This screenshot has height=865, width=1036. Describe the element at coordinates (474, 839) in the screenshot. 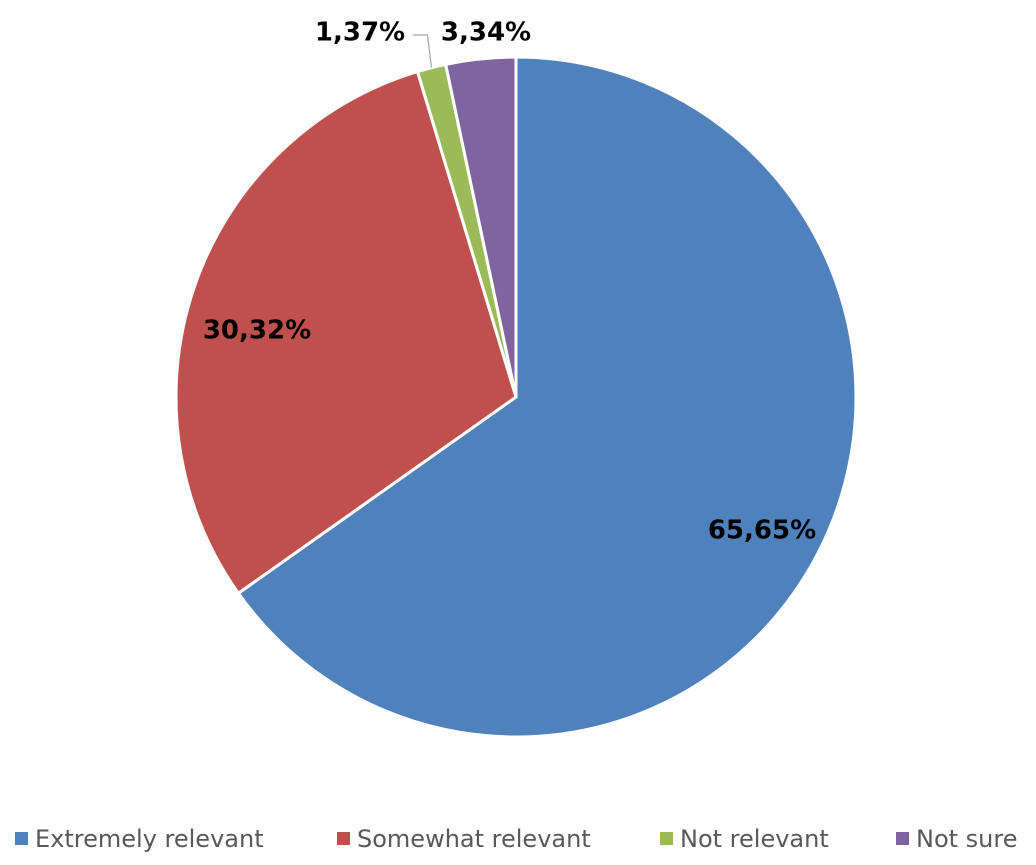

I see `legend-label: Somewhat relevant` at that location.